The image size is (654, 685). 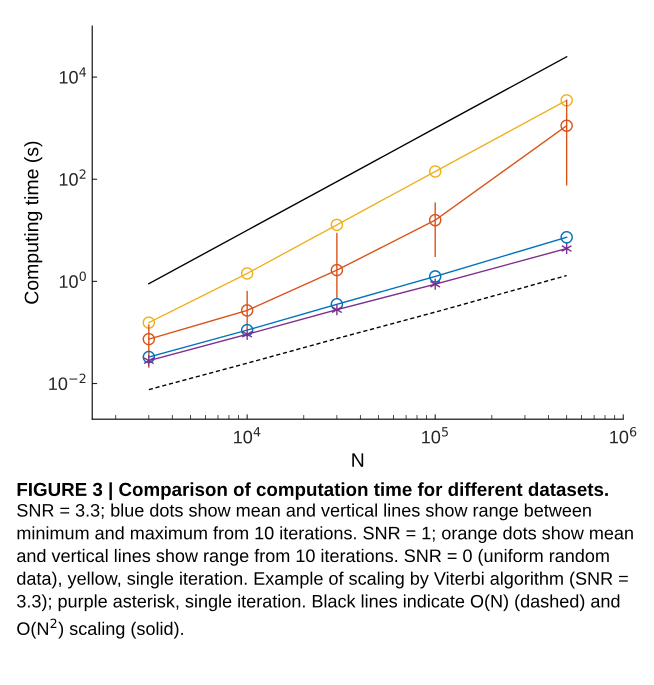 What do you see at coordinates (247, 435) in the screenshot?
I see `x-tick-label: 10$^{4}$` at bounding box center [247, 435].